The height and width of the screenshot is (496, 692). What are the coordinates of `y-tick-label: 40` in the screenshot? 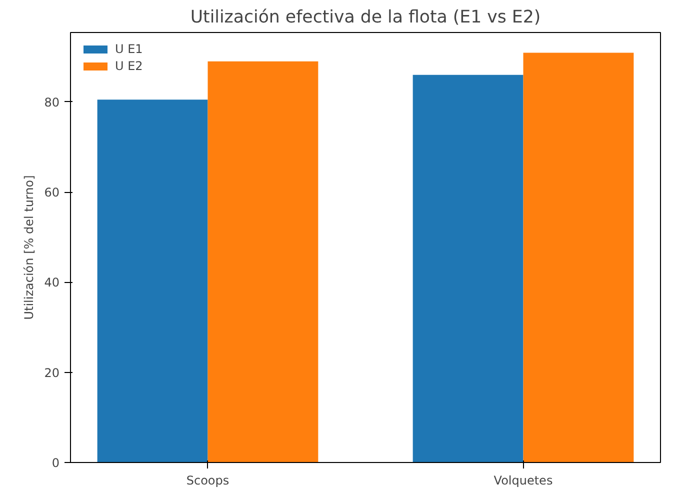 It's located at (52, 283).